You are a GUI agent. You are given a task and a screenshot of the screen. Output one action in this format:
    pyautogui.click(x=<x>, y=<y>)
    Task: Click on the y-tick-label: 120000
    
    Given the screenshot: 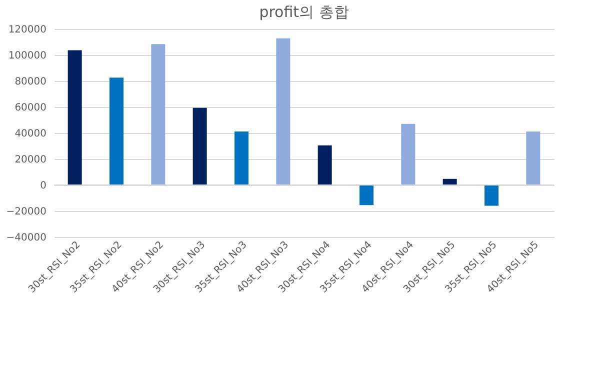 What is the action you would take?
    pyautogui.click(x=27, y=30)
    